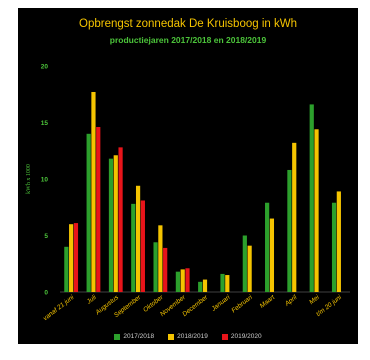 The width and height of the screenshot is (370, 360). What do you see at coordinates (45, 67) in the screenshot?
I see `y-tick-label-4: 20` at bounding box center [45, 67].